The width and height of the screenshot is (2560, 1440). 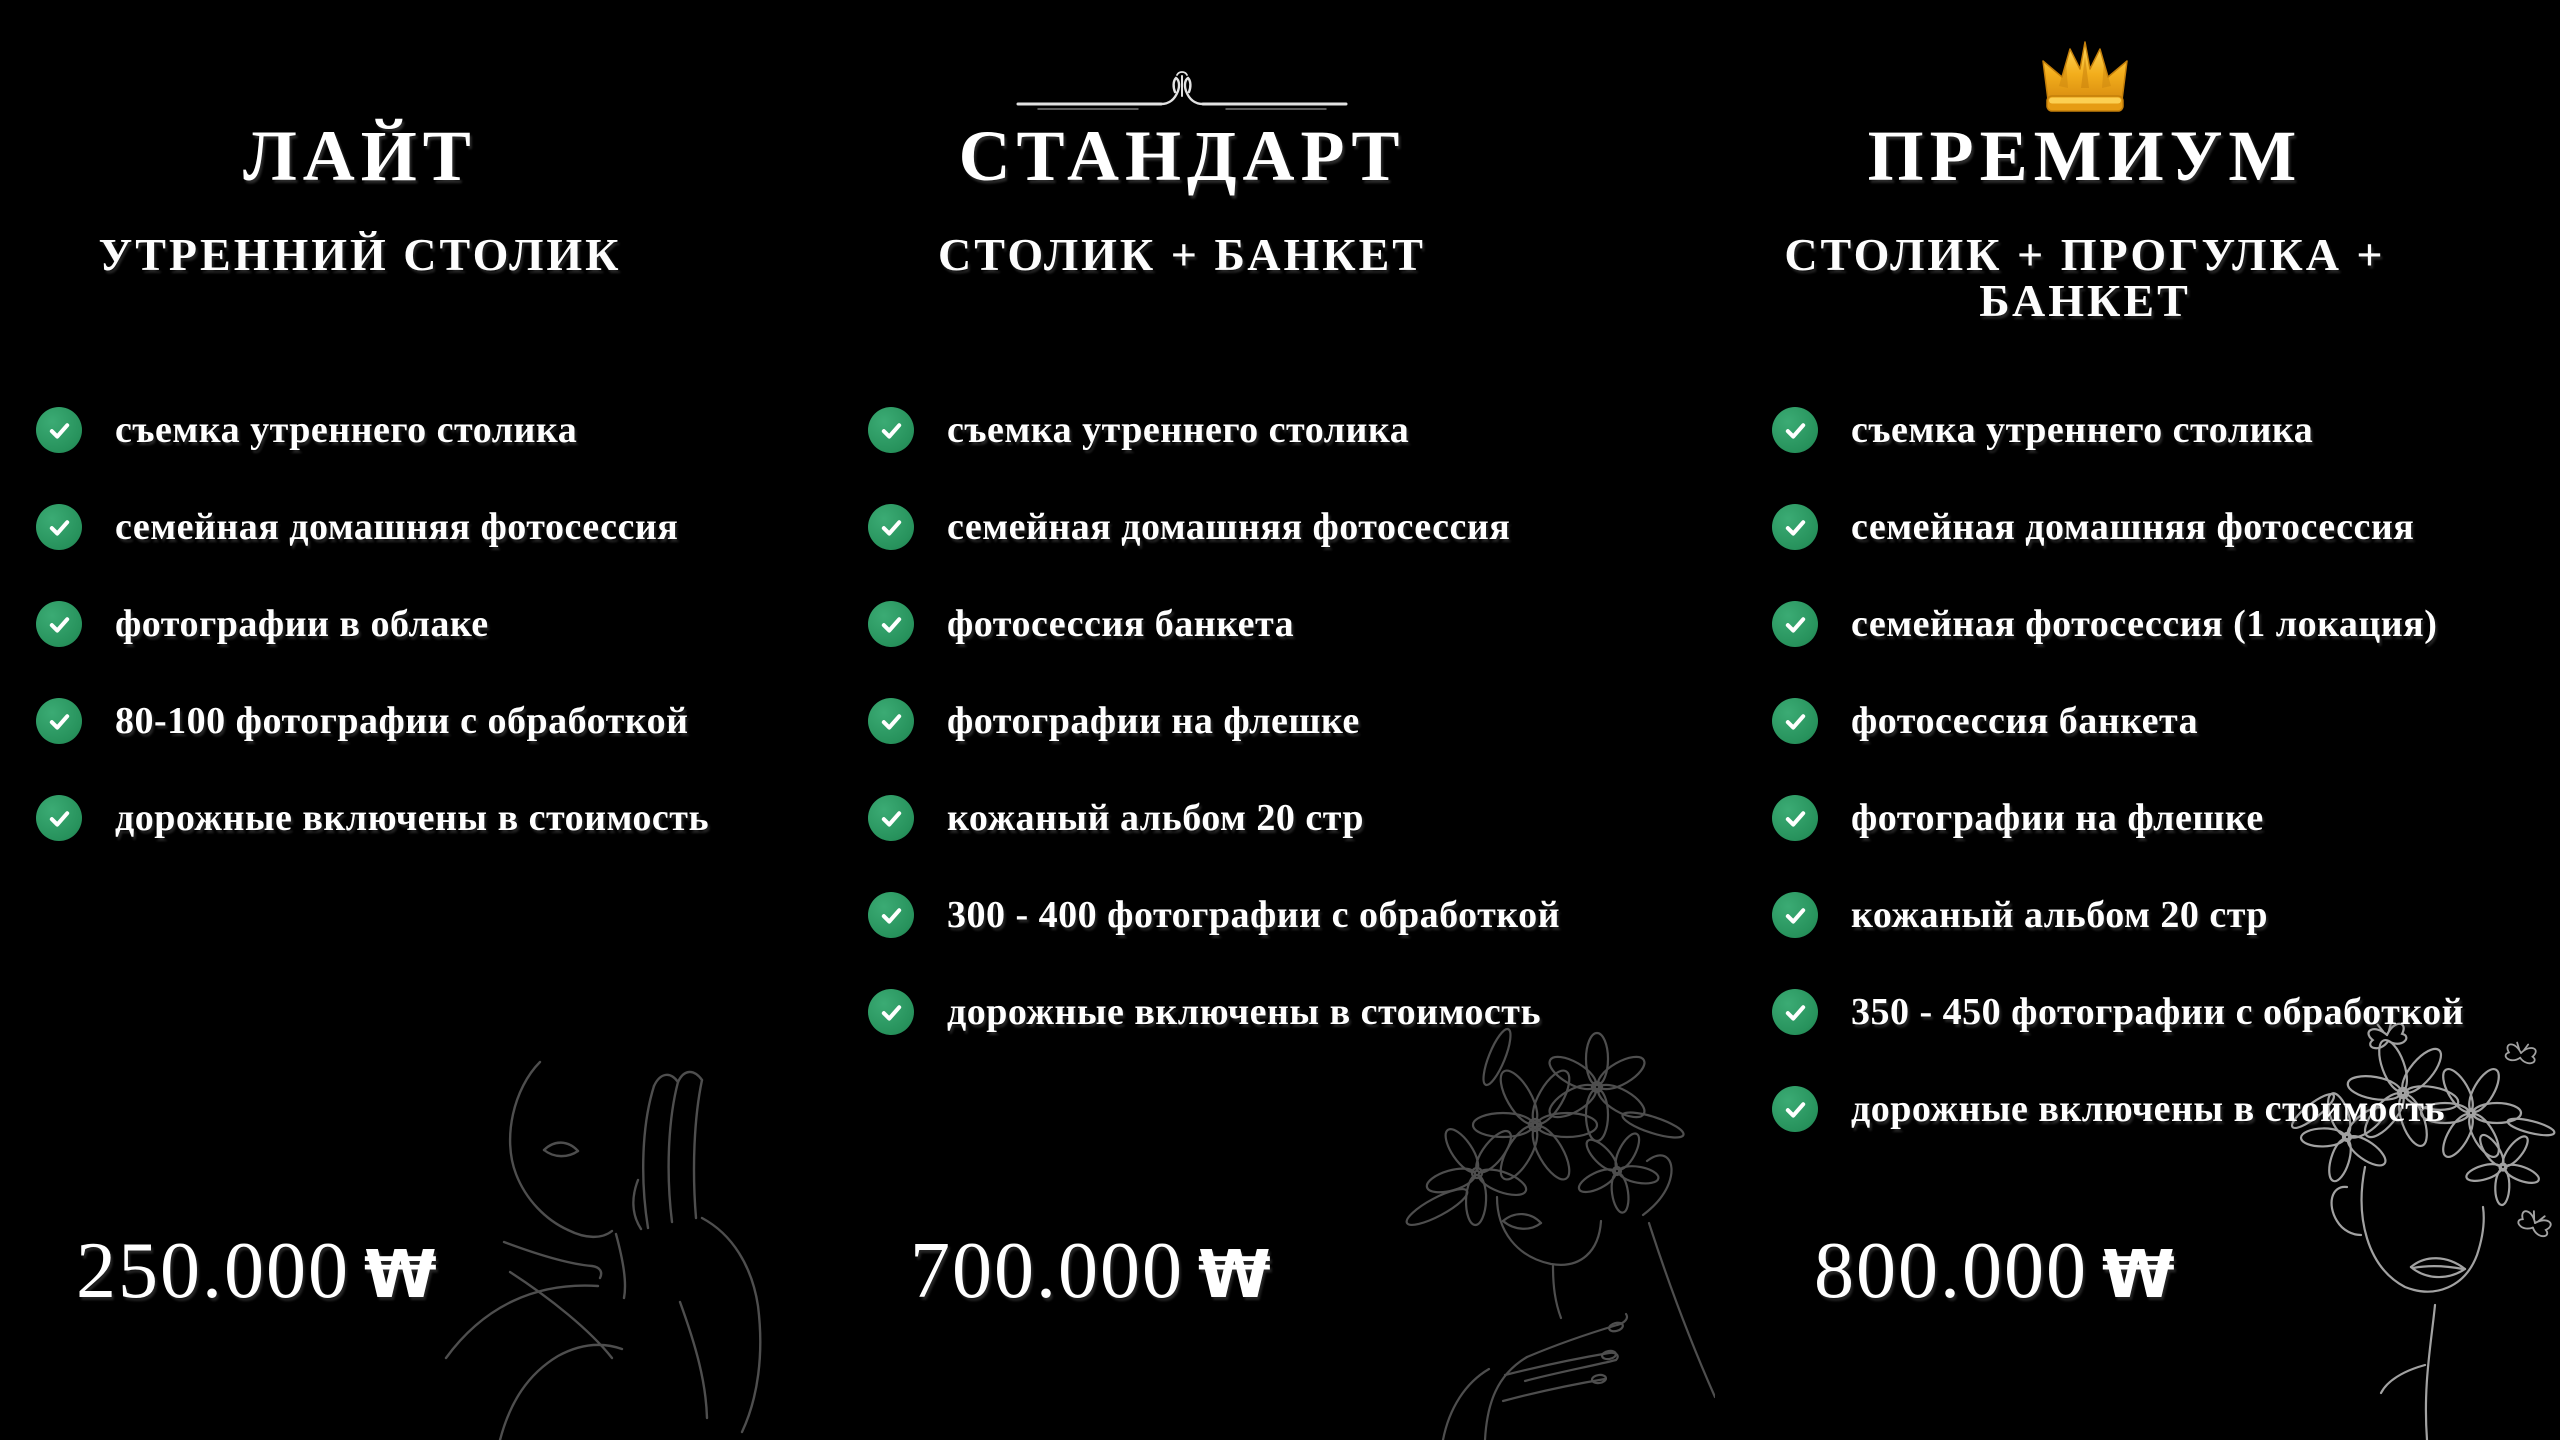 What do you see at coordinates (2085, 76) in the screenshot?
I see `crown-icon` at bounding box center [2085, 76].